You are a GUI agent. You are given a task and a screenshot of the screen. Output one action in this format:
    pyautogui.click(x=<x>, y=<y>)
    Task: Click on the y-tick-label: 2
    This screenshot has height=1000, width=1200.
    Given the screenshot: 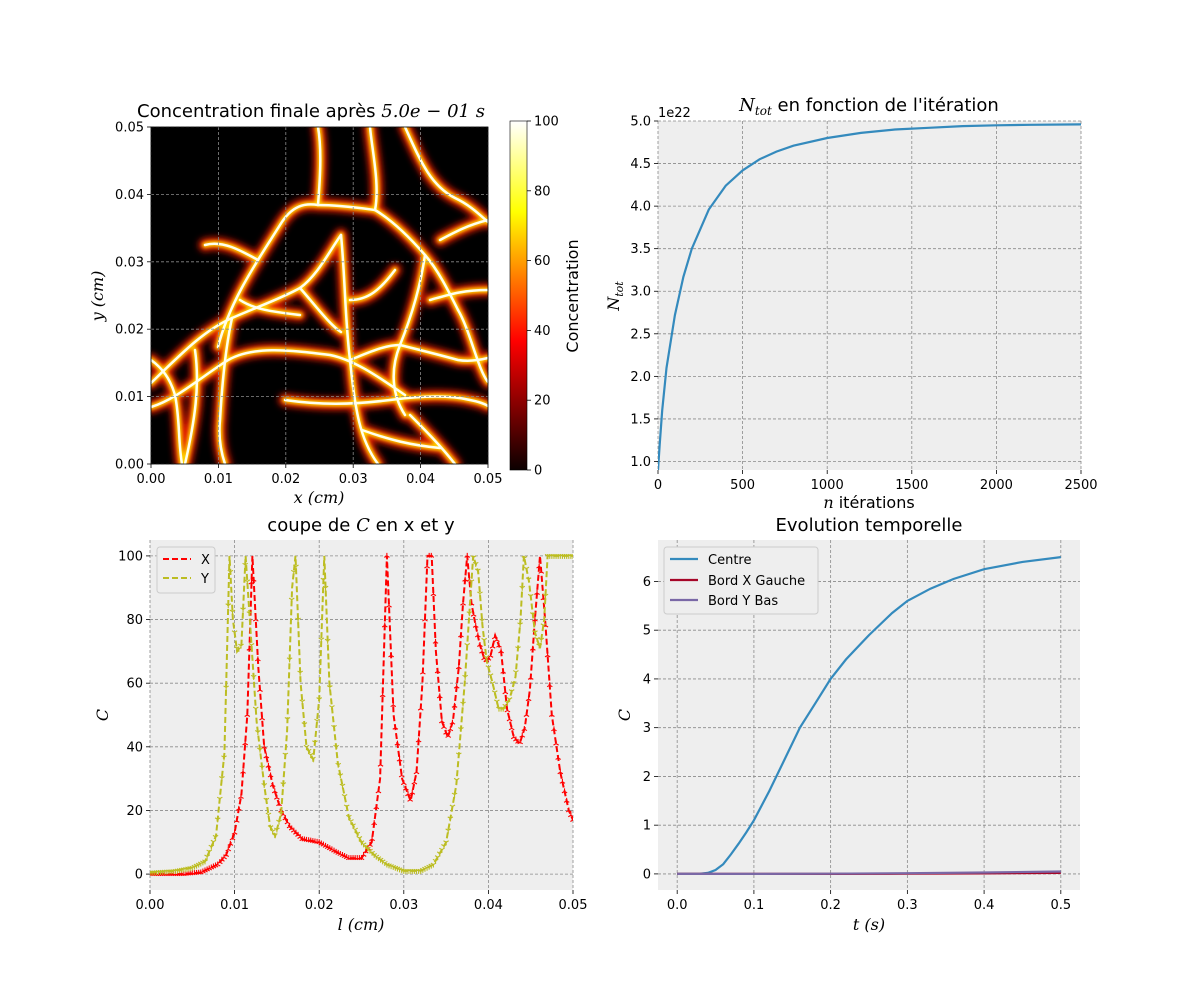 What is the action you would take?
    pyautogui.click(x=647, y=777)
    